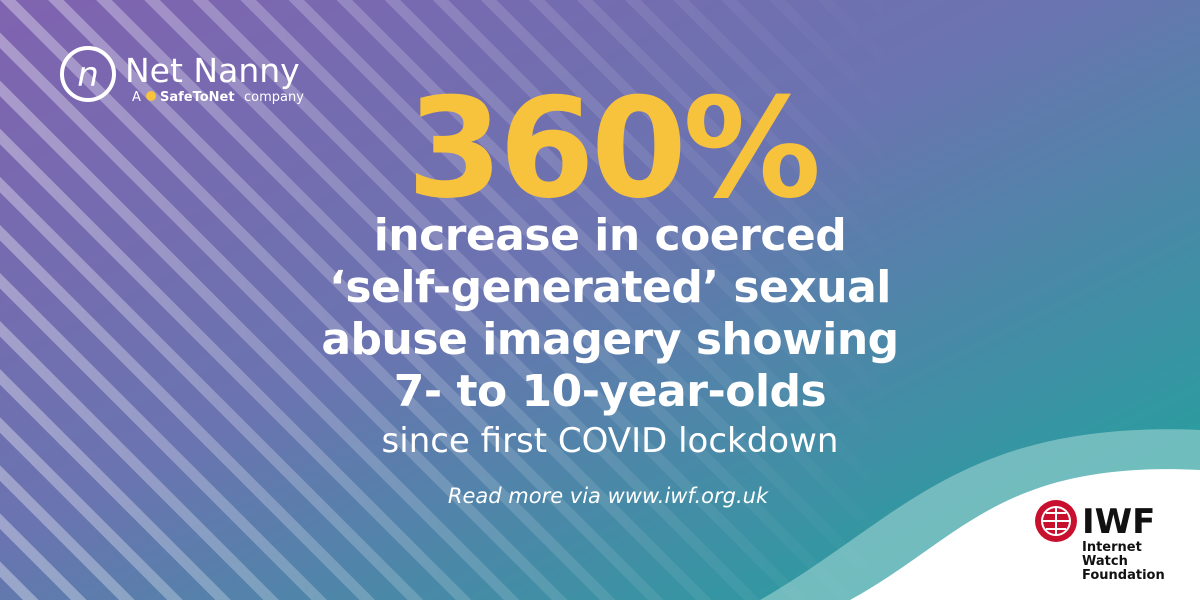 The height and width of the screenshot is (600, 1200). Describe the element at coordinates (610, 235) in the screenshot. I see `headline-line: increase in coerced` at that location.